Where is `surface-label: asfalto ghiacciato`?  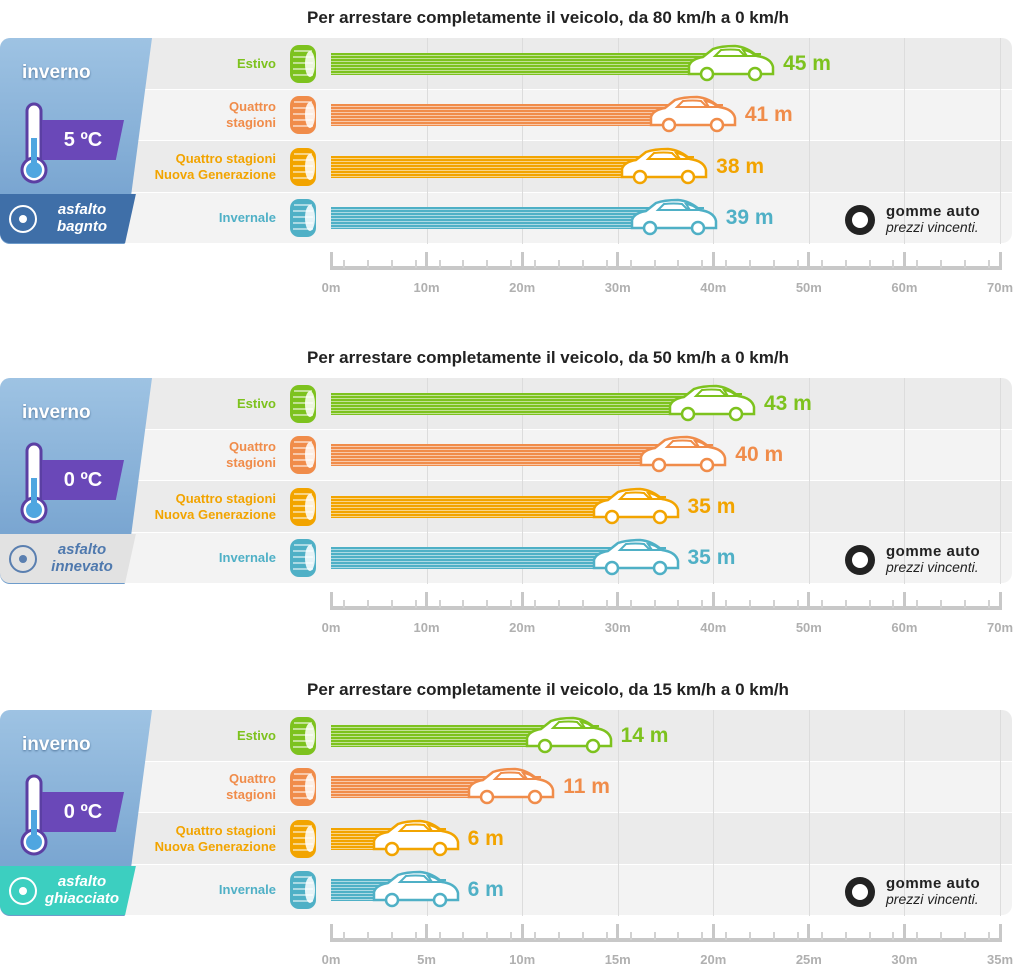 surface-label: asfalto ghiacciato is located at coordinates (82, 889).